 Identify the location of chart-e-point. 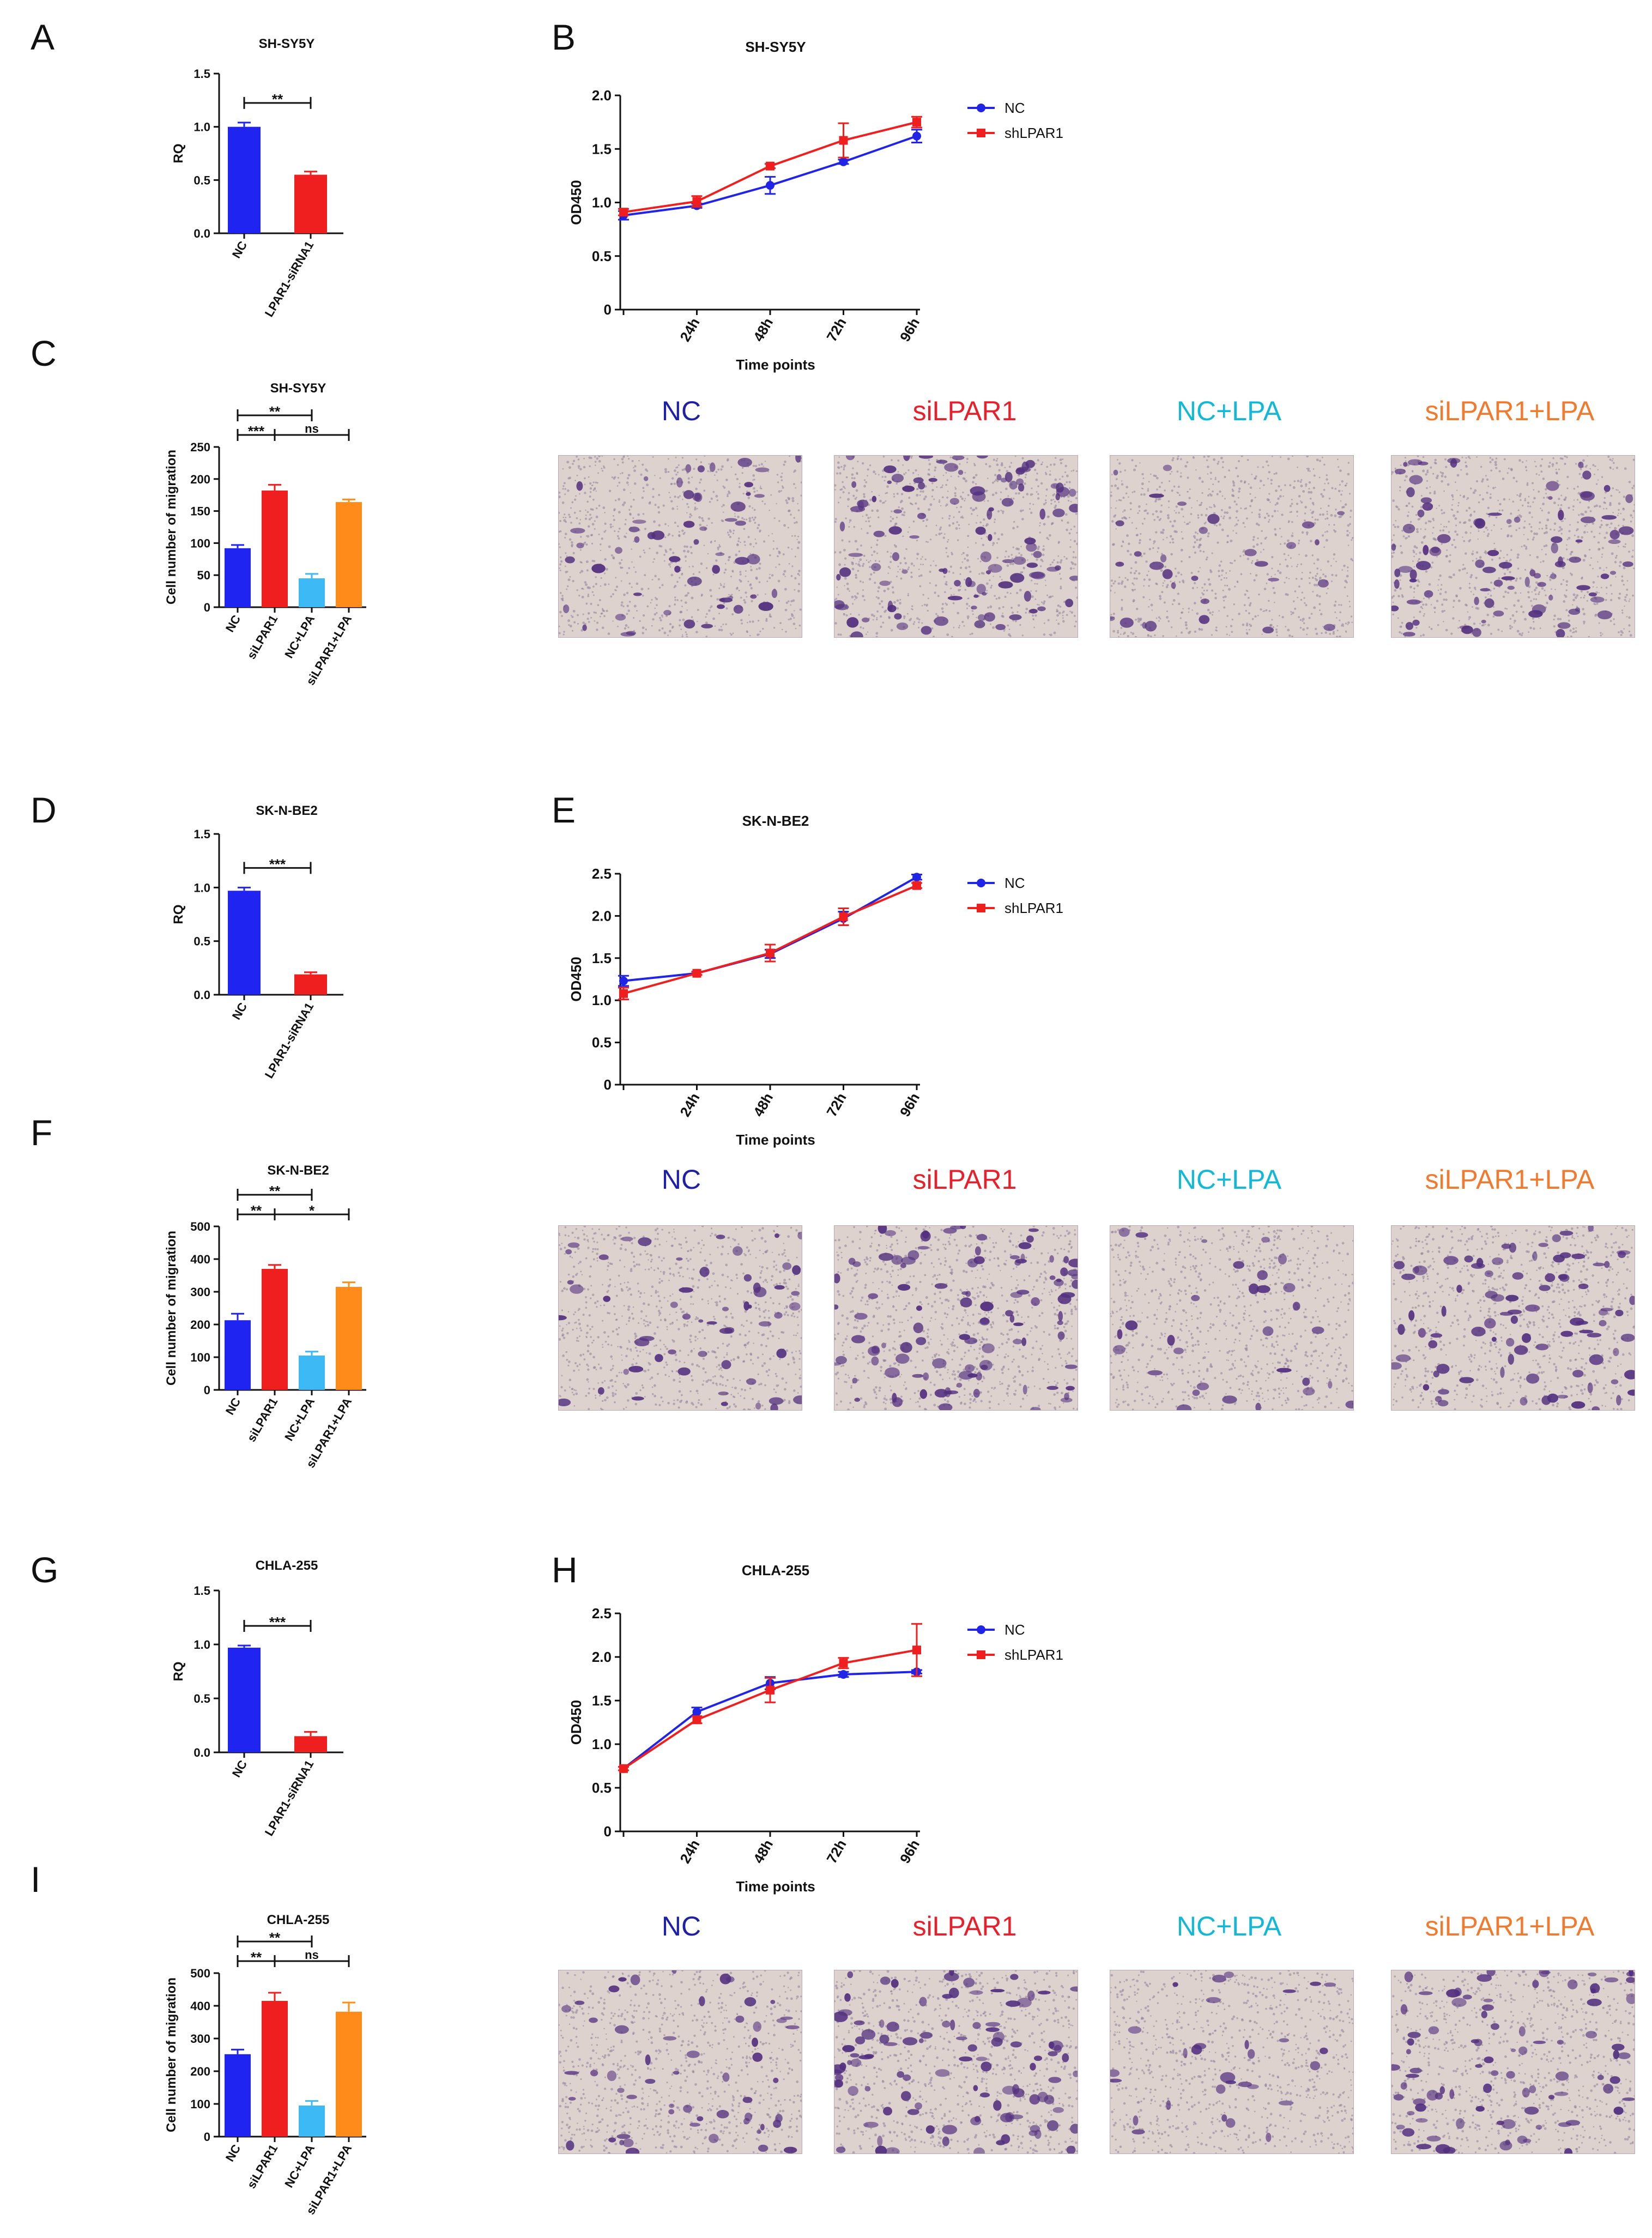
(843, 916).